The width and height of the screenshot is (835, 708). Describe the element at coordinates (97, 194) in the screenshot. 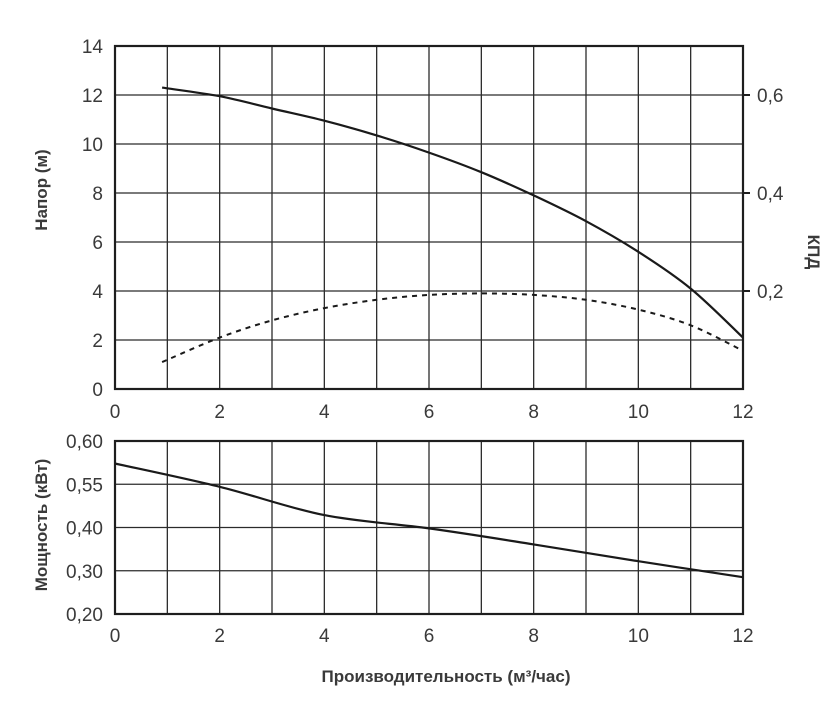

I see `y-tick-label: 8` at that location.